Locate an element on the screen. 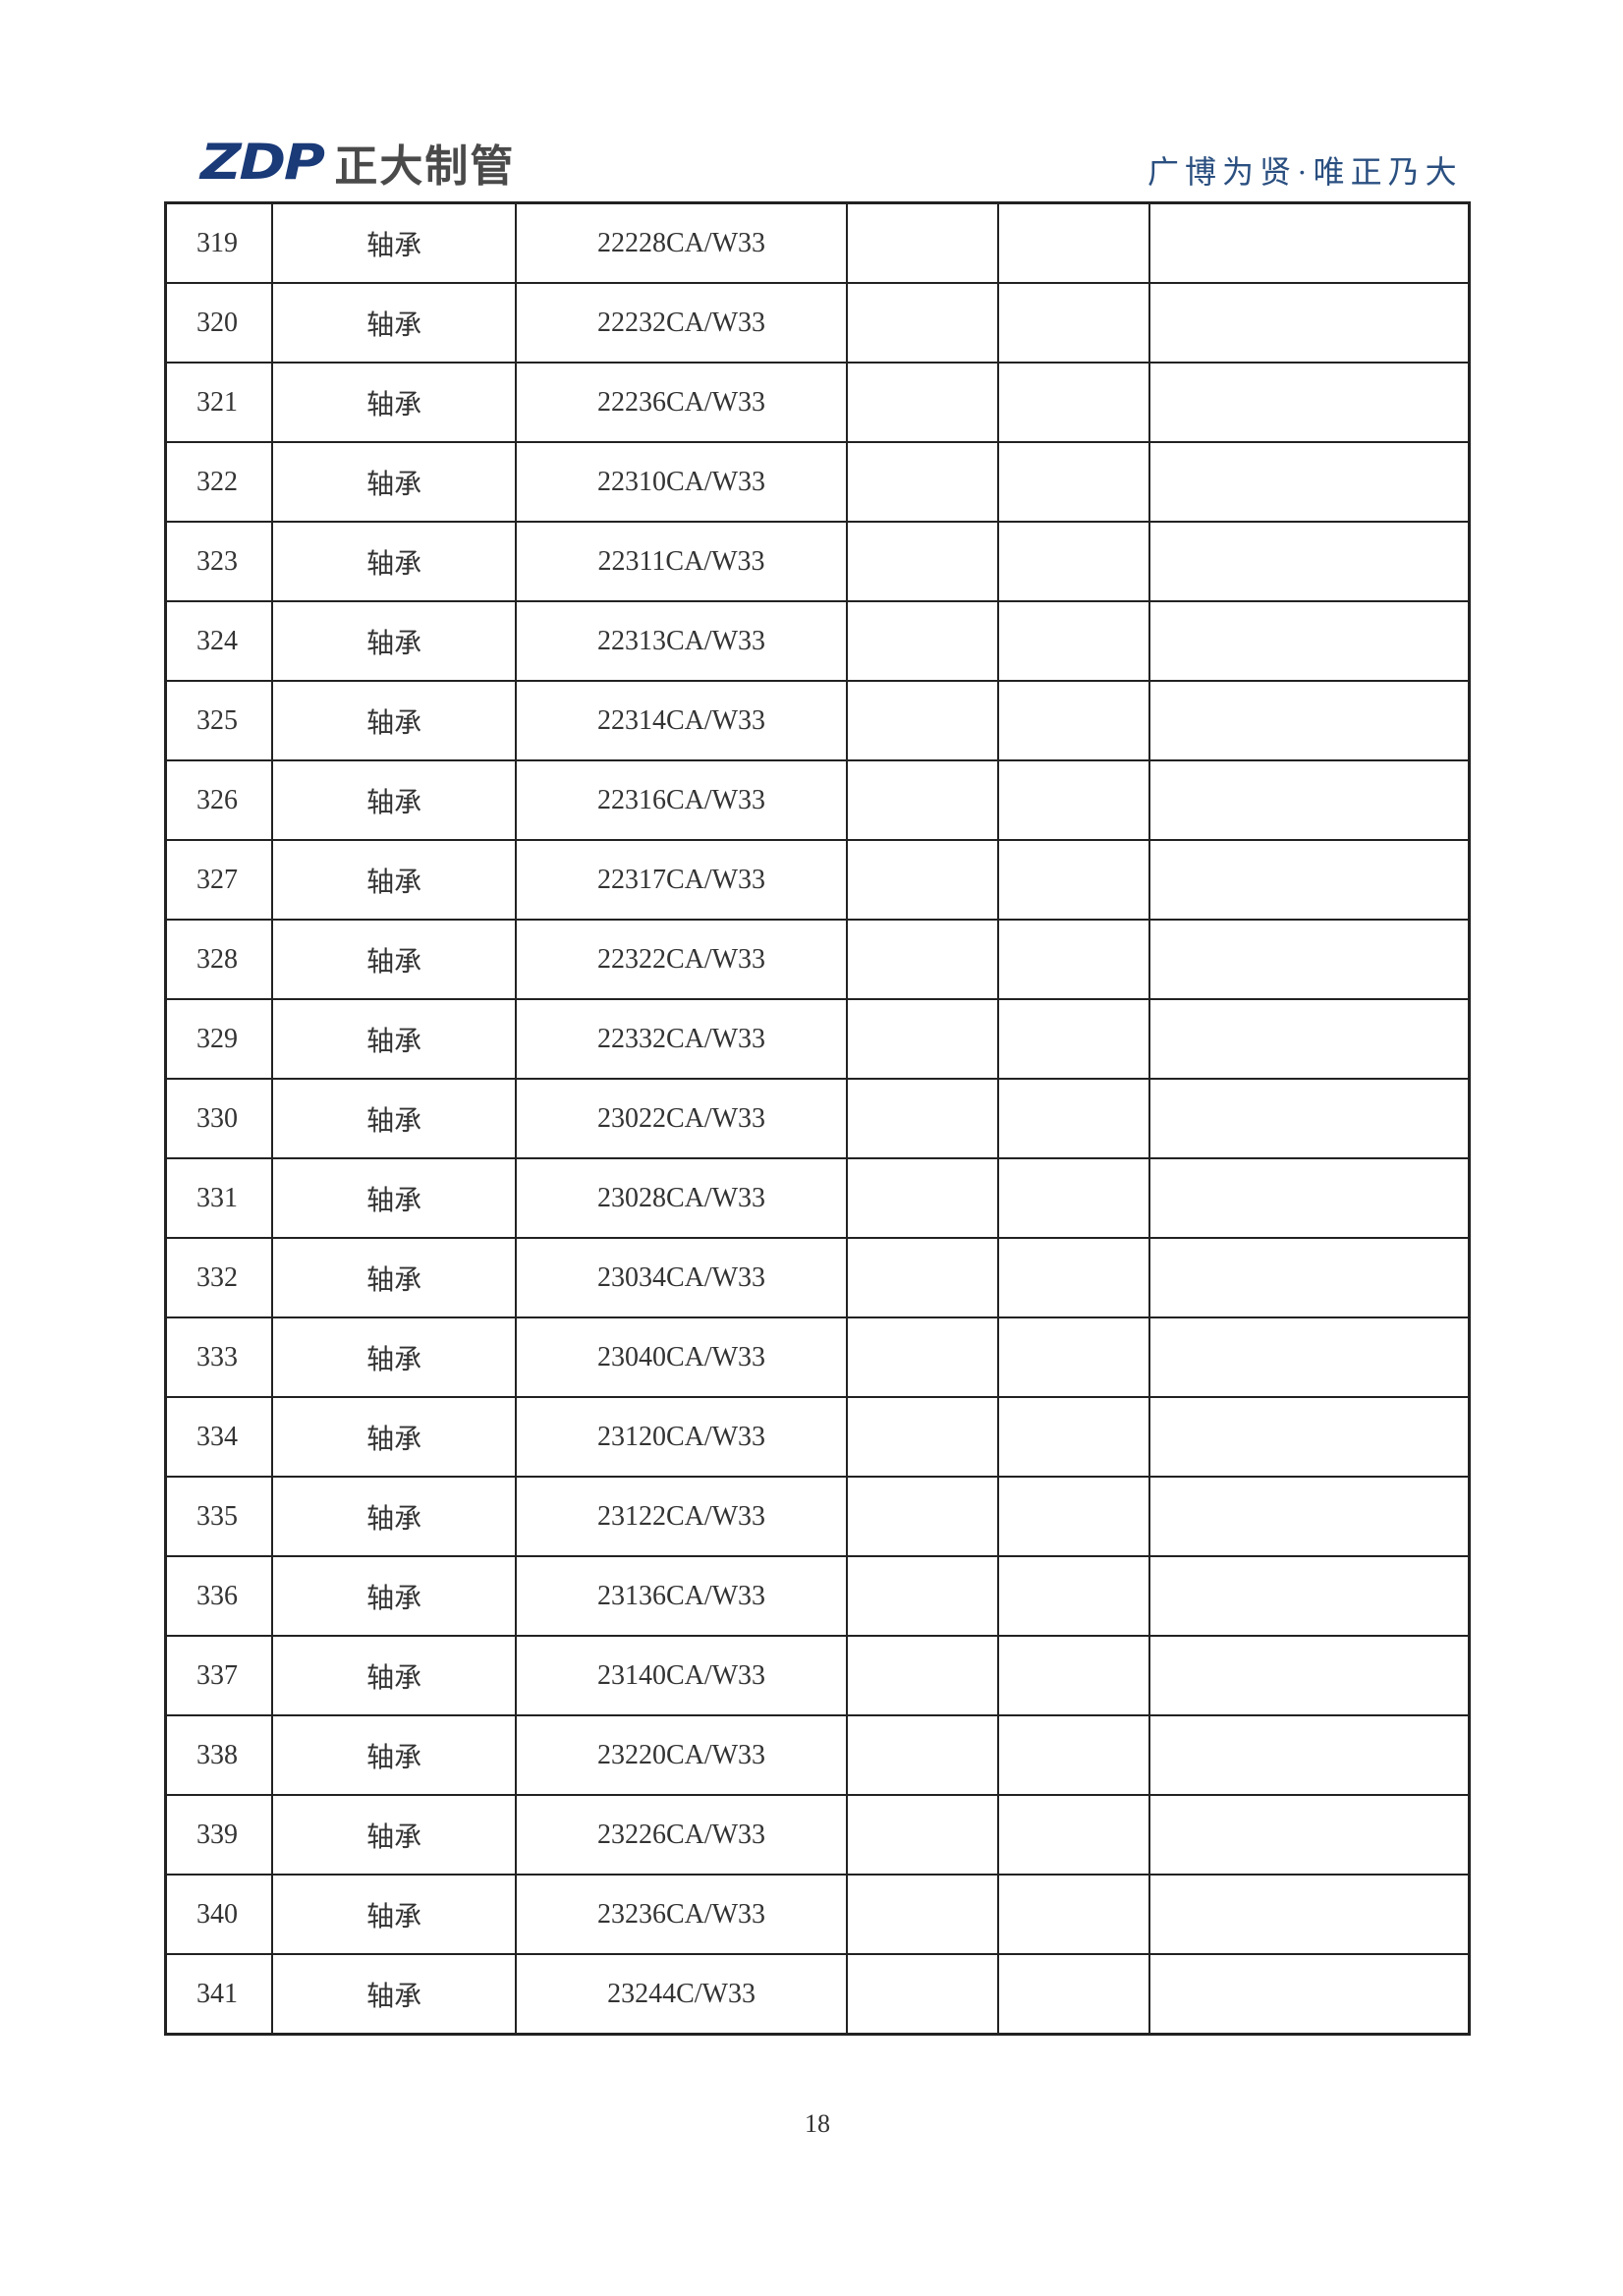 The width and height of the screenshot is (1623, 2296). no-cell: 335 is located at coordinates (219, 1516).